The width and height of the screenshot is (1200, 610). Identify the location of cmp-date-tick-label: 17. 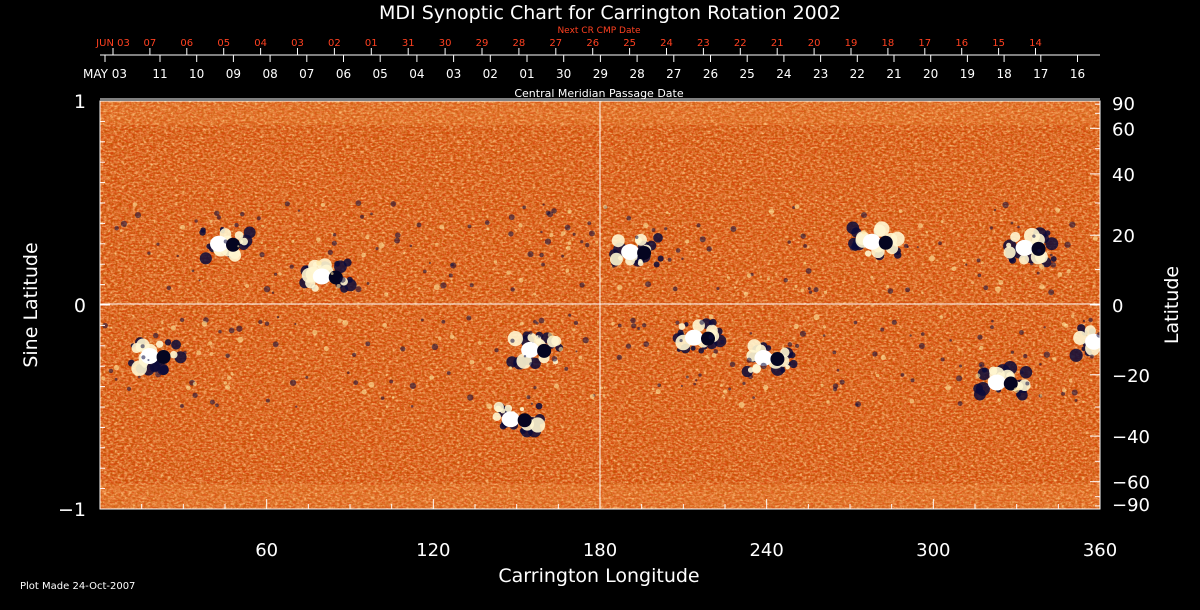
(1040, 74).